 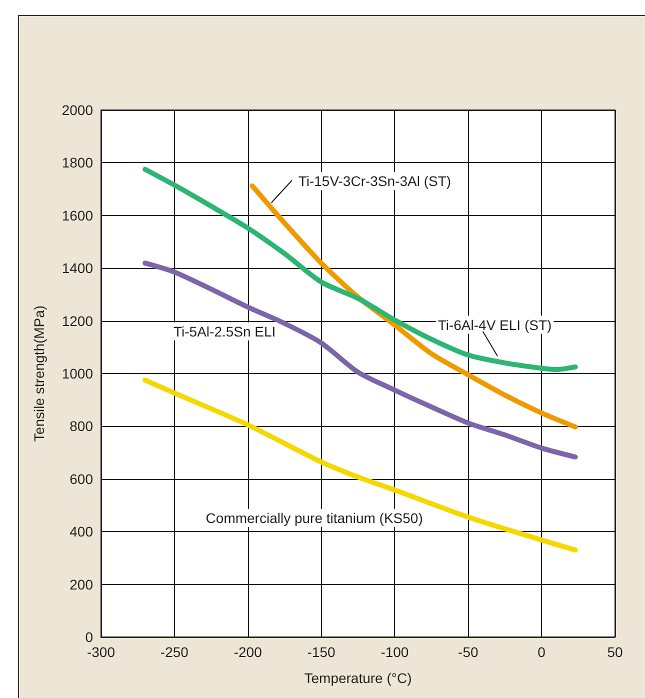 What do you see at coordinates (78, 374) in the screenshot?
I see `y-tick-label: 1000` at bounding box center [78, 374].